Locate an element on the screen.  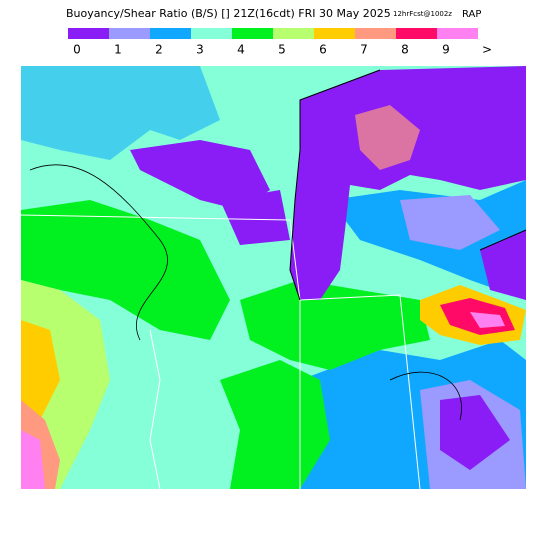
legend-overflow: > is located at coordinates (487, 50).